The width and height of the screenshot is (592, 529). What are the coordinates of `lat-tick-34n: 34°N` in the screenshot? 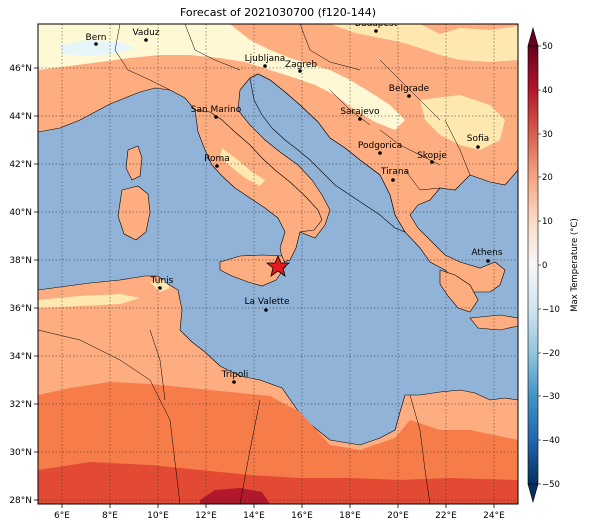 It's located at (20, 357).